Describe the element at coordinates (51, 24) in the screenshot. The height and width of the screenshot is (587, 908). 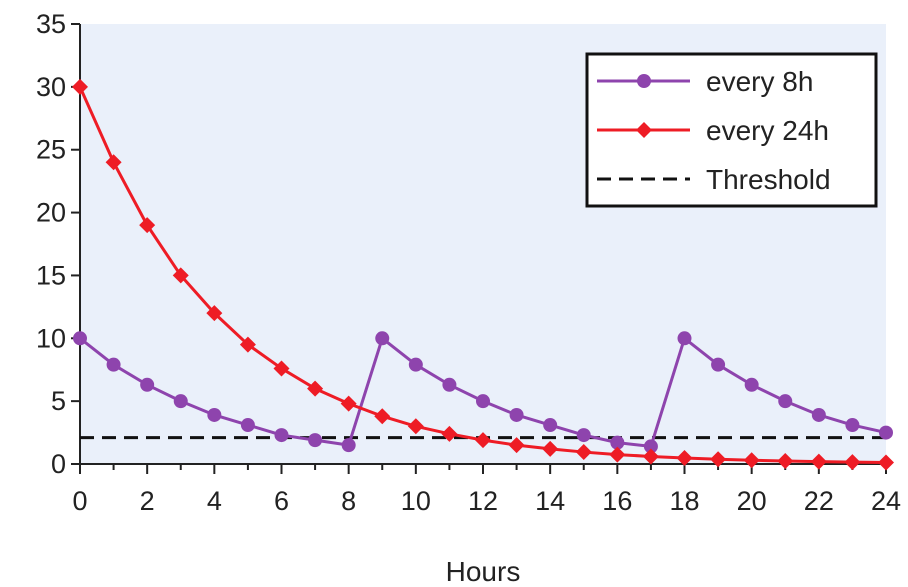
I see `y-tick-label: 35` at that location.